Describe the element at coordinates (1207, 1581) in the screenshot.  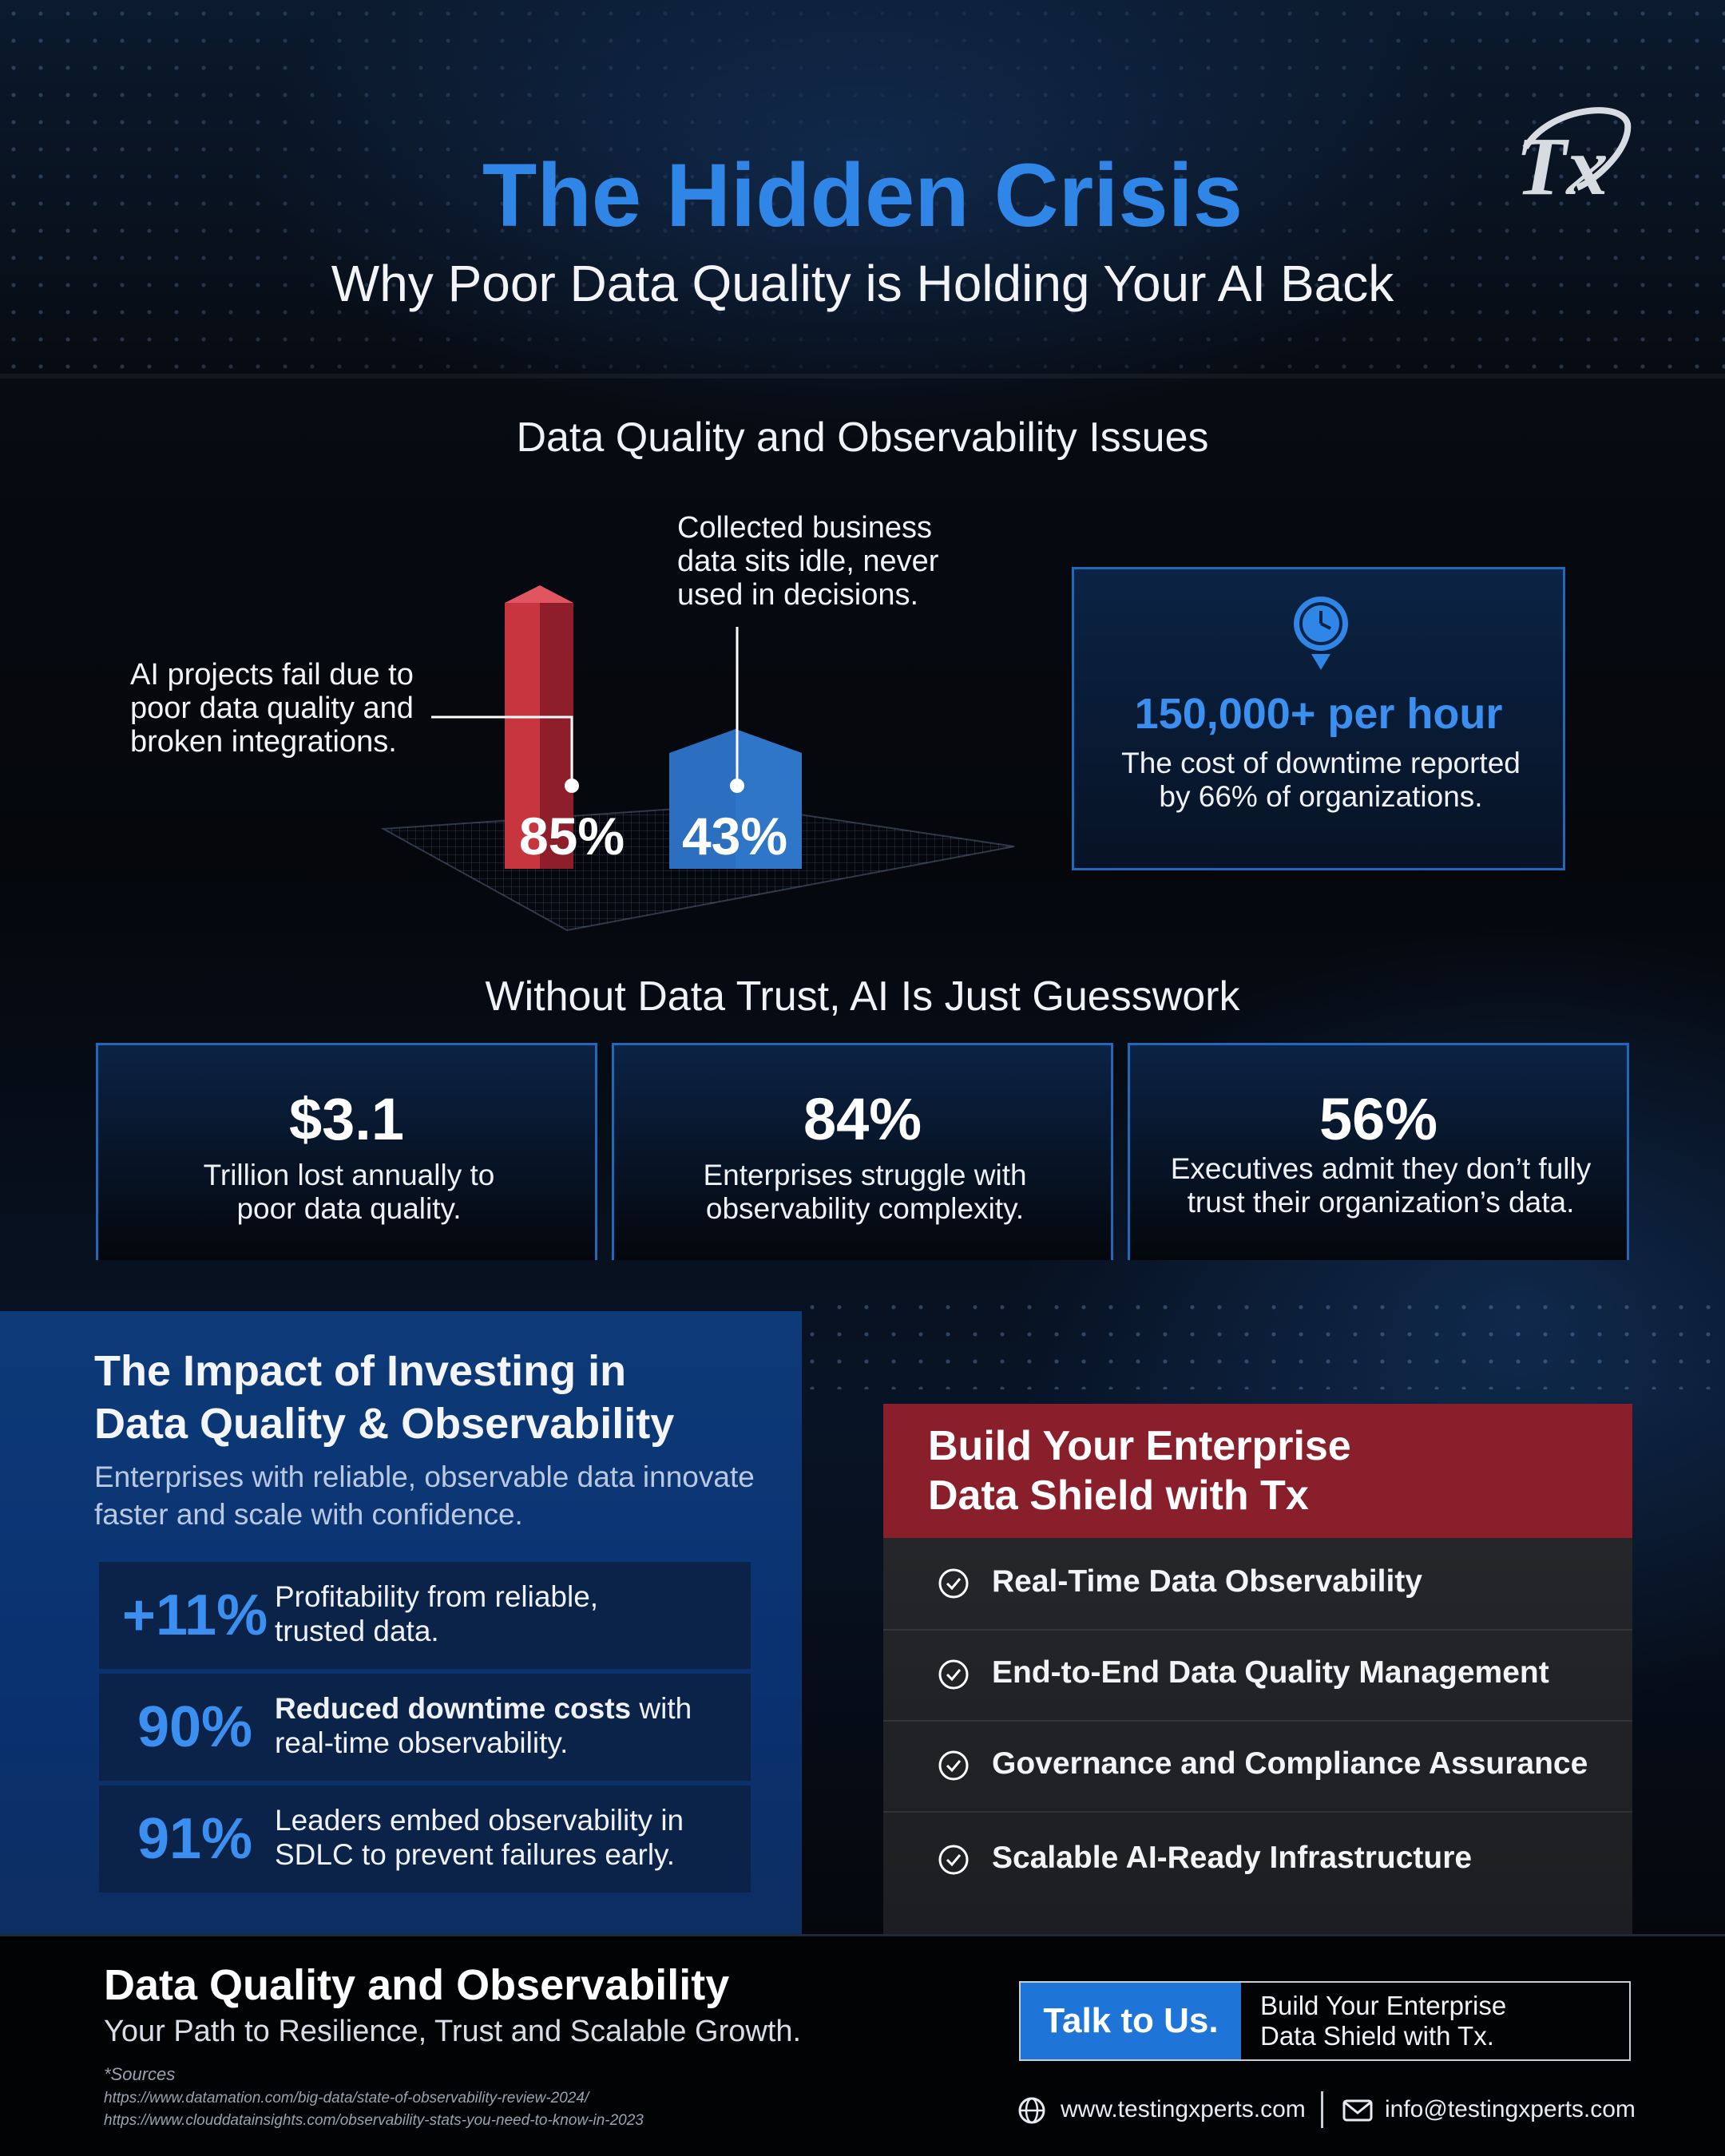
I see `shield-item-label: Real-Time Data Observability` at that location.